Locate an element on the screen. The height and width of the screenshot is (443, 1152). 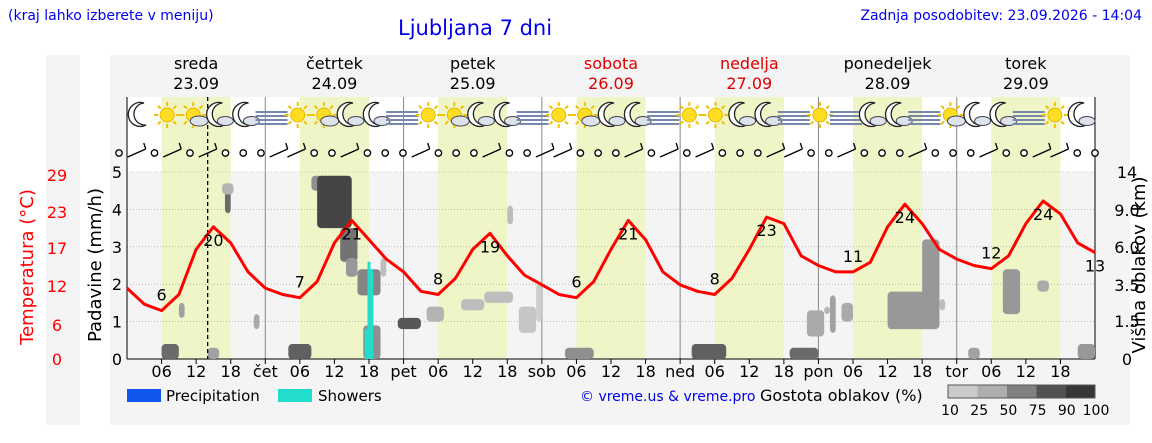
showers-legend-swatch is located at coordinates (295, 395).